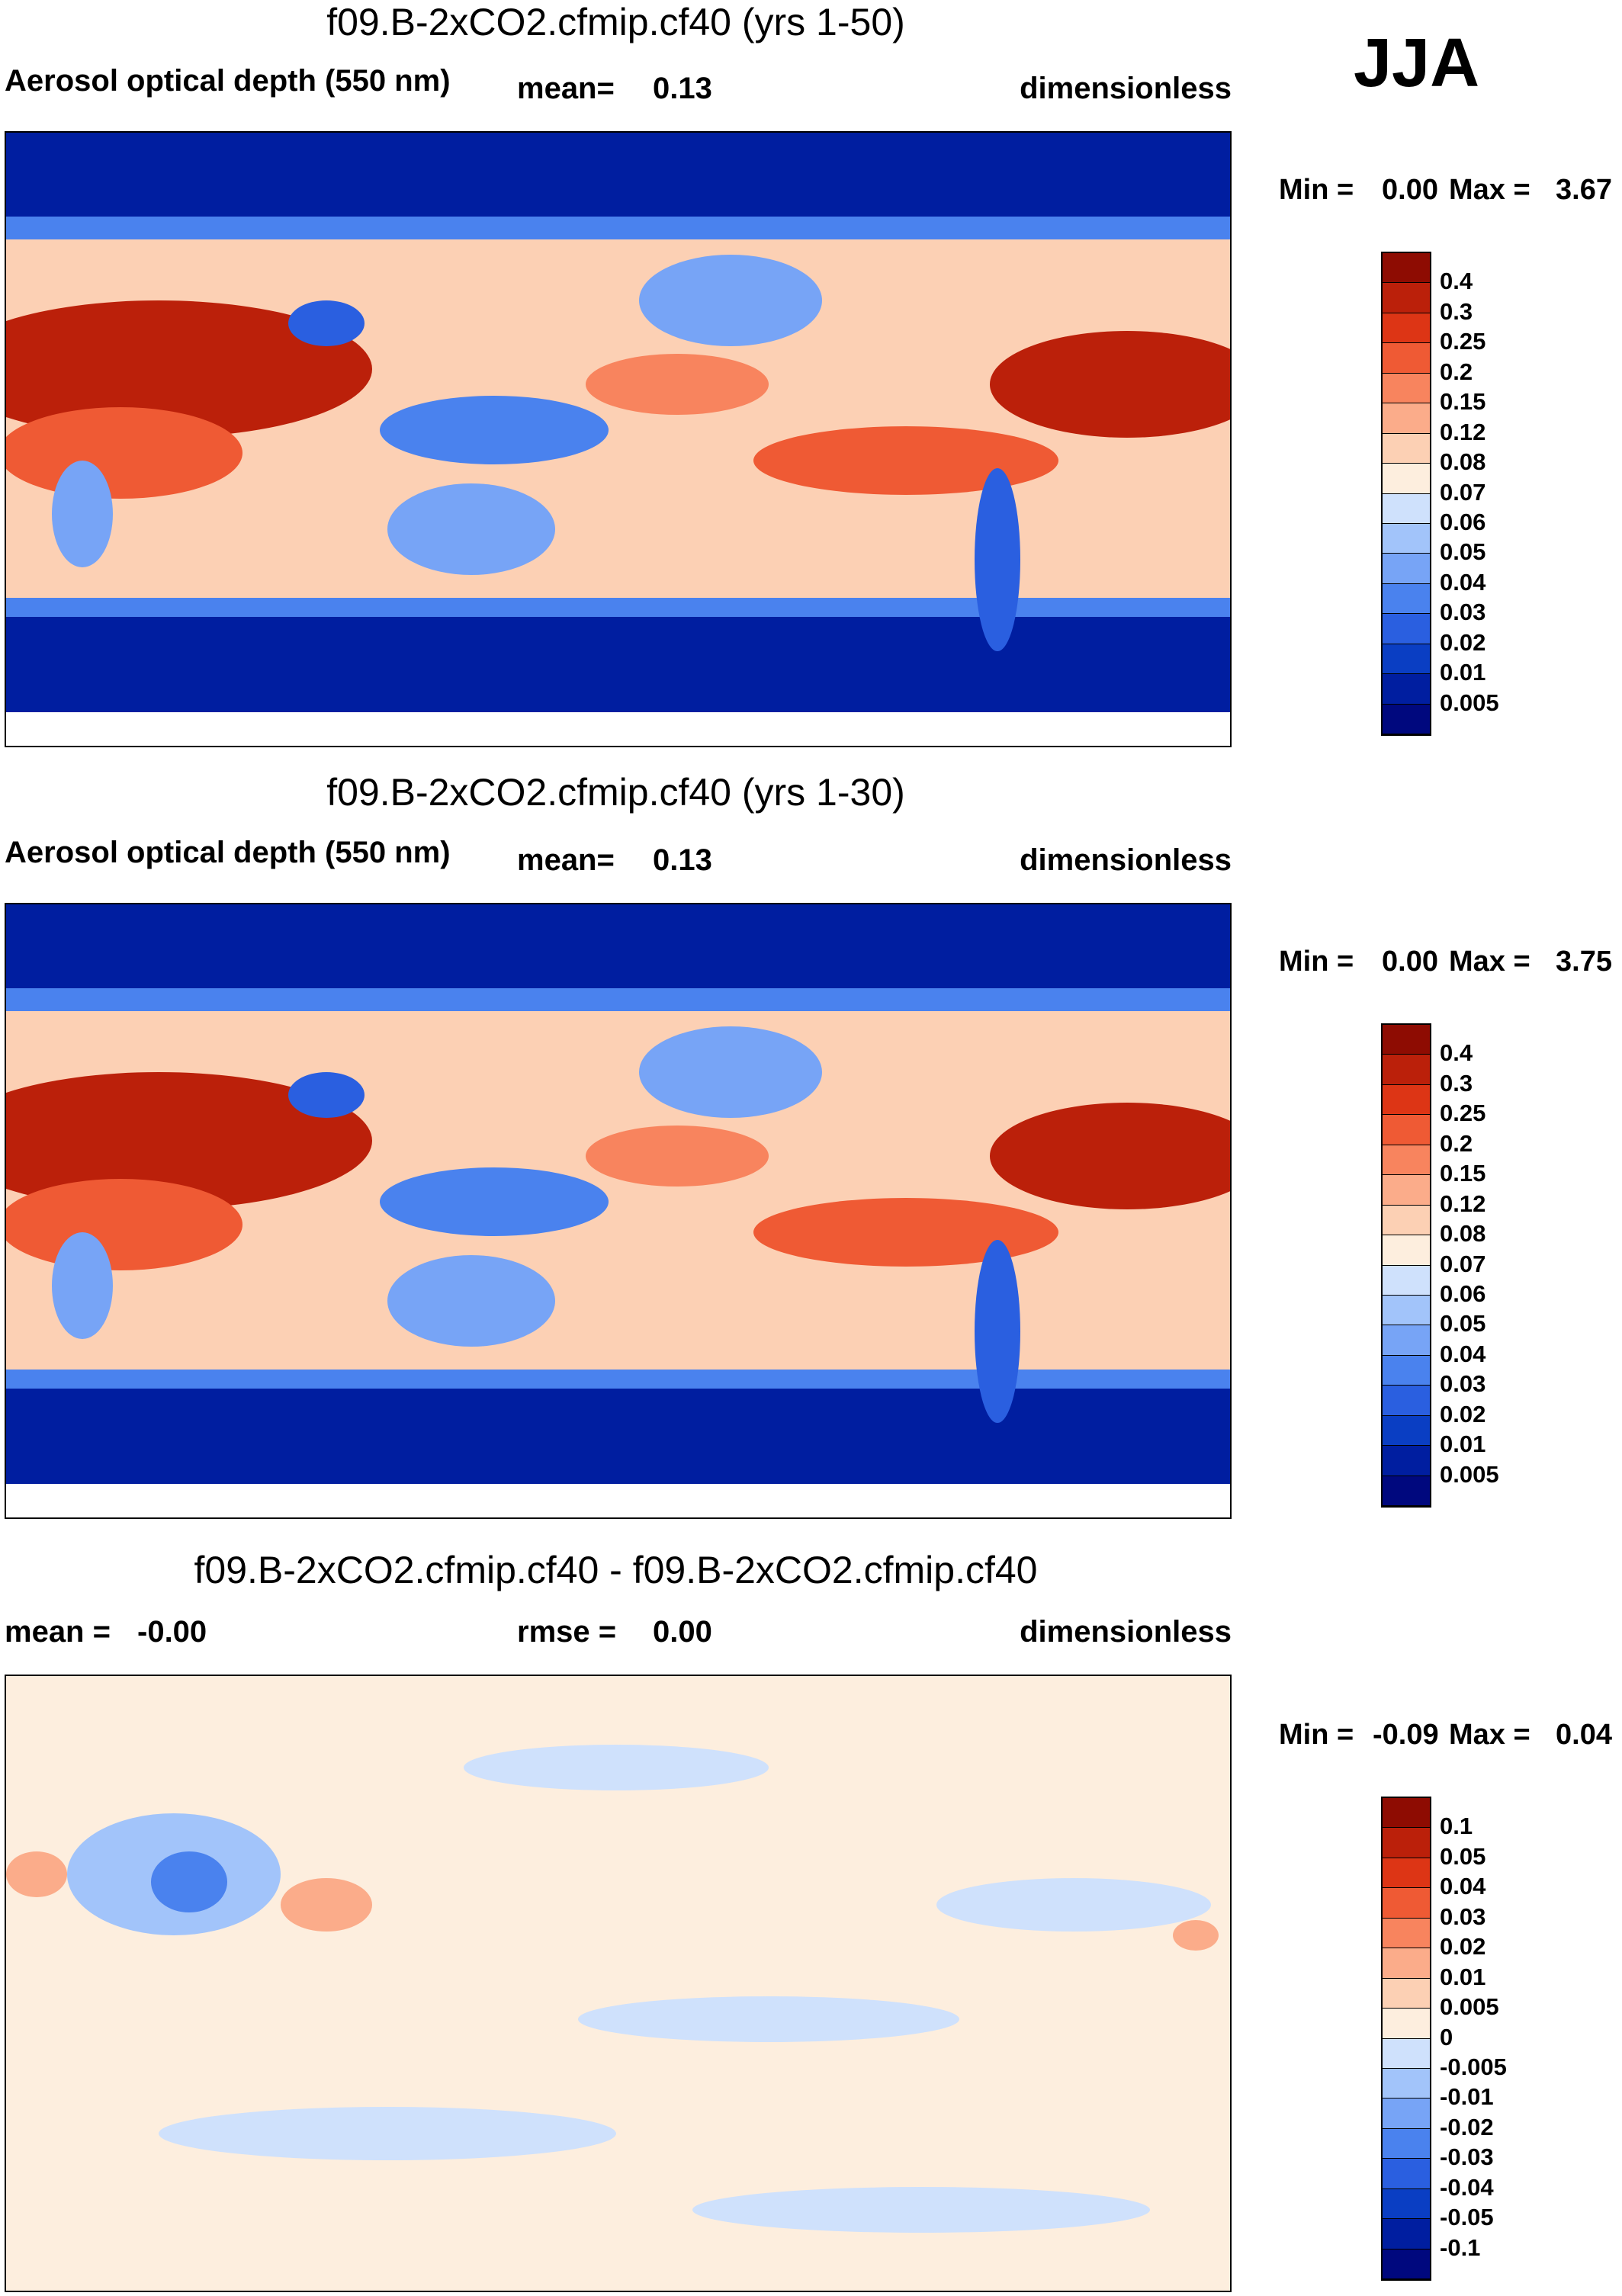 This screenshot has height=2296, width=1622. I want to click on panel2-units: dimensionless, so click(1126, 860).